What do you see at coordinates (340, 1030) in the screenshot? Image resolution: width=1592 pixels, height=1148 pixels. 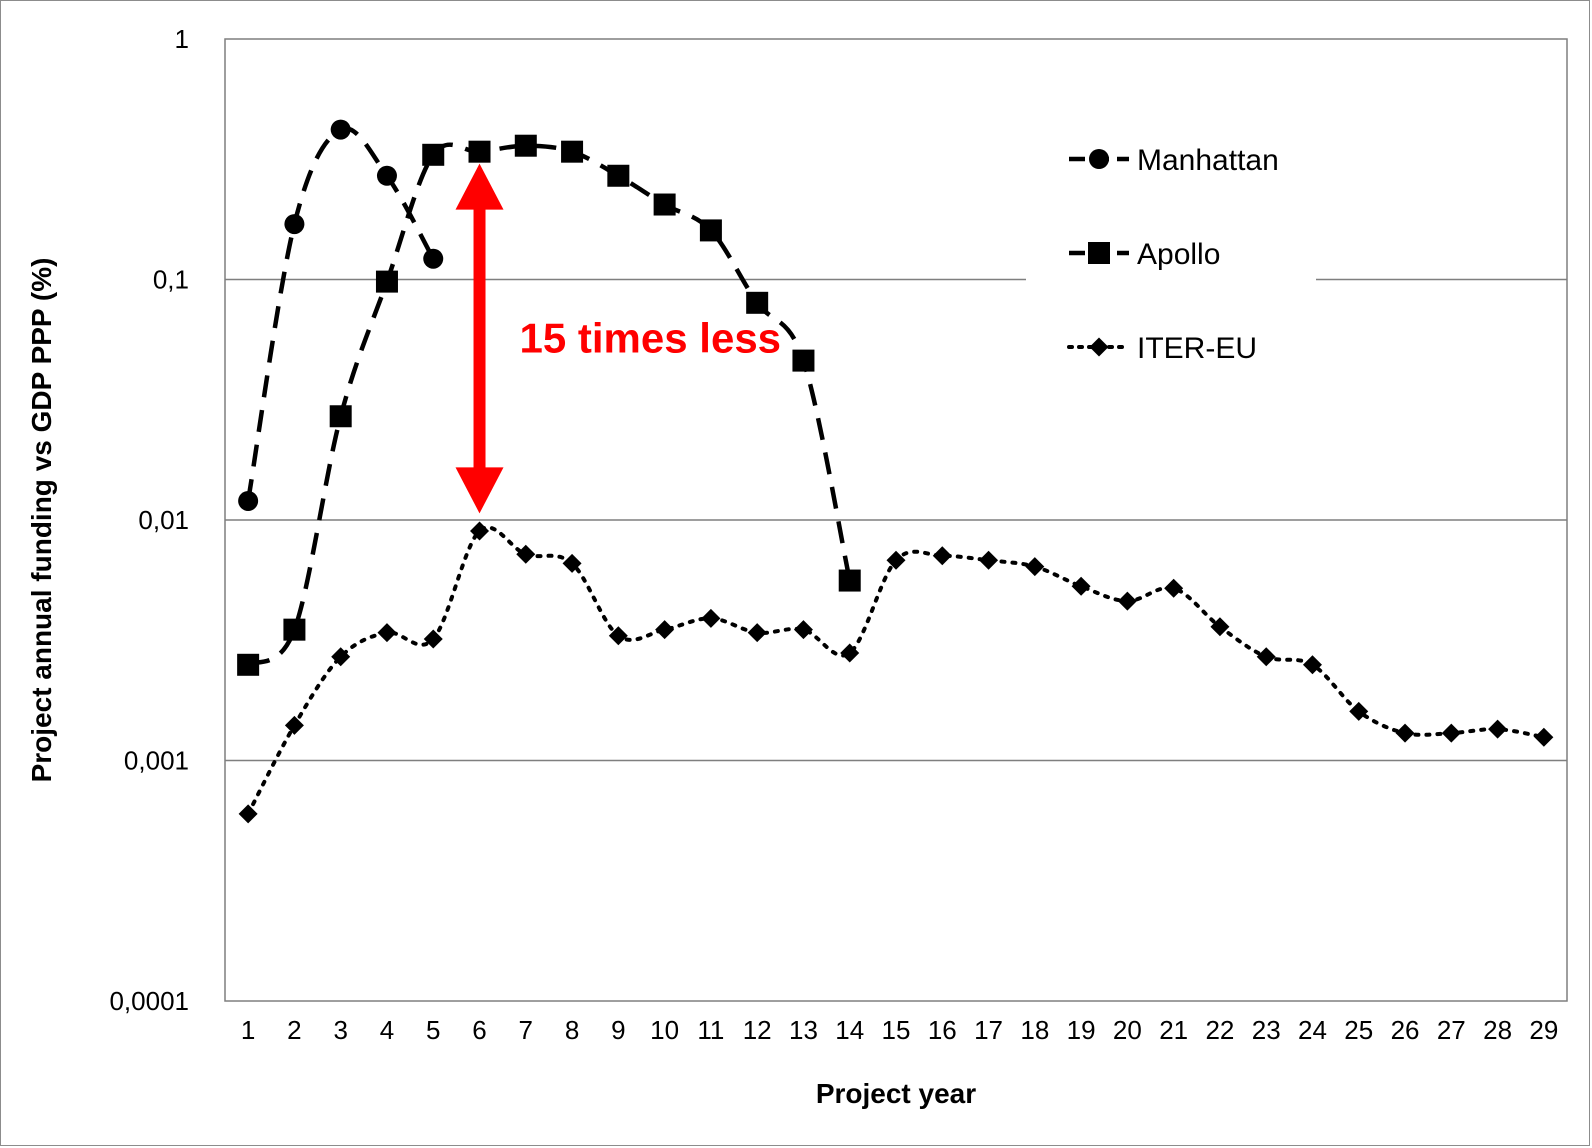 I see `x-tick-label: 3` at bounding box center [340, 1030].